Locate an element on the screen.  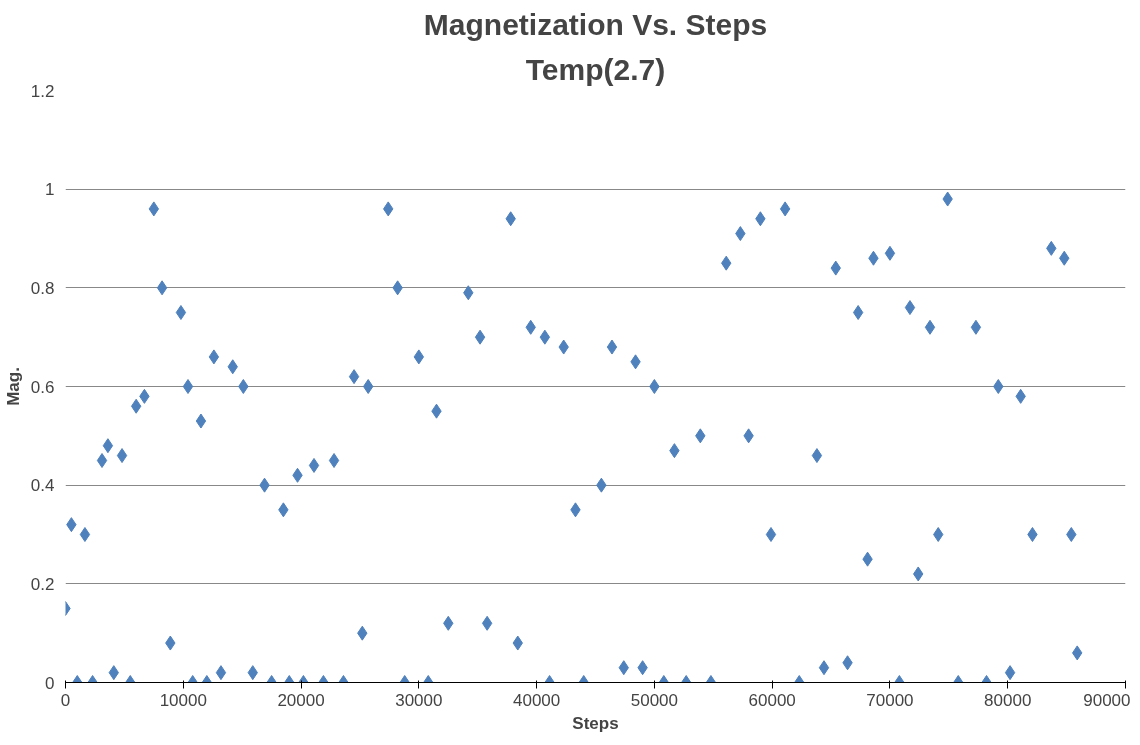
x-tick-label: 40000 is located at coordinates (536, 700).